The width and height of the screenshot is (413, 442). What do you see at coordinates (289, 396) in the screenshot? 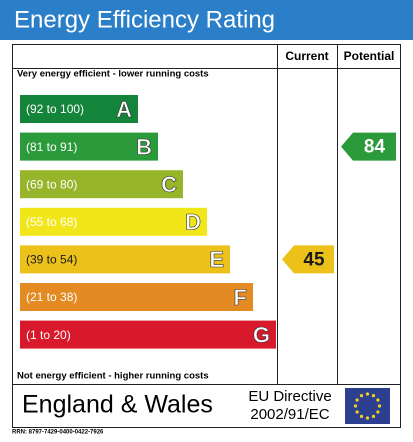
I see `directive: EU Directive` at bounding box center [289, 396].